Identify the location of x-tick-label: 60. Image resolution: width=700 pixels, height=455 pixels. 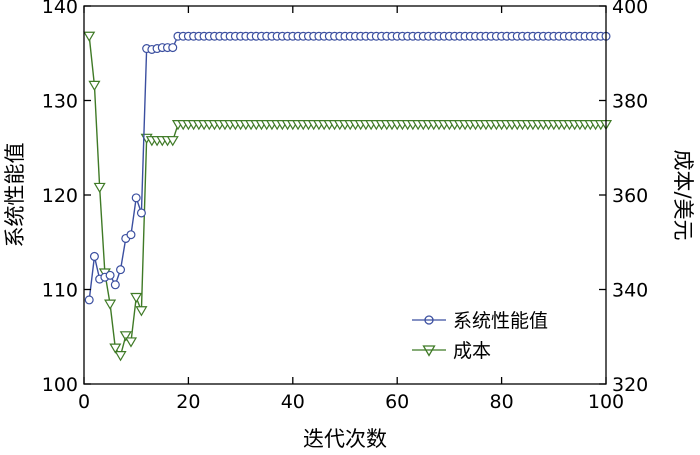
(397, 402).